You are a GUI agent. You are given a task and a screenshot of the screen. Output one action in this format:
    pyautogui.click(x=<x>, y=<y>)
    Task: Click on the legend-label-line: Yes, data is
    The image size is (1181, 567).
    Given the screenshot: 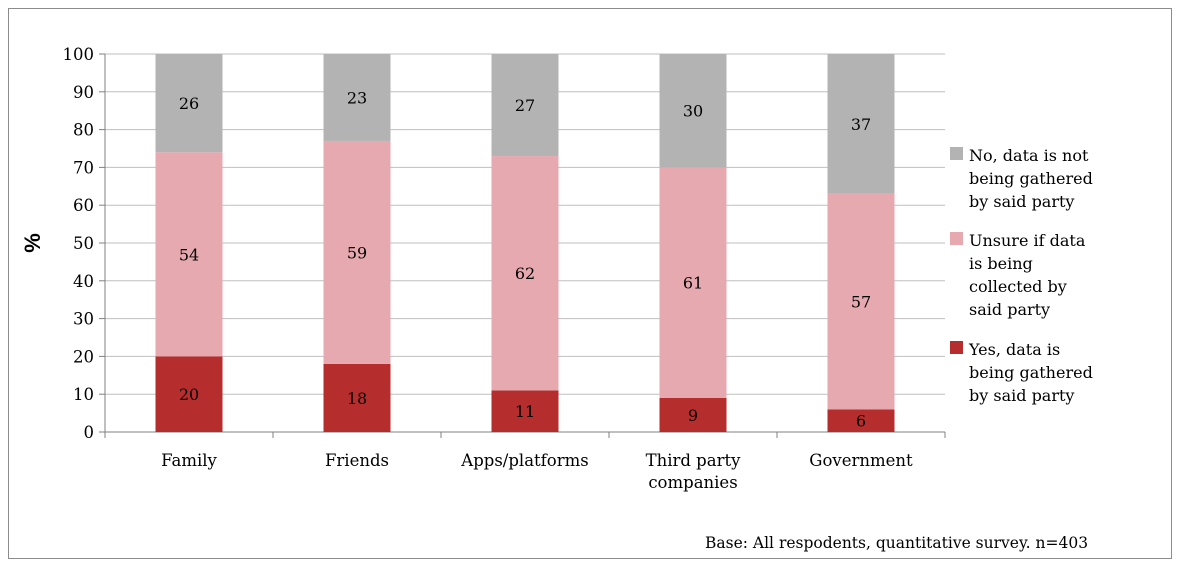 What is the action you would take?
    pyautogui.click(x=1015, y=349)
    